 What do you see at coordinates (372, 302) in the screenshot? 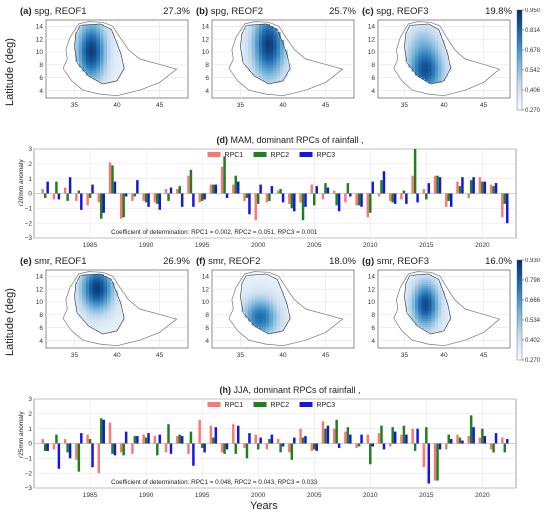
I see `map-ytick-label: 10` at bounding box center [372, 302].